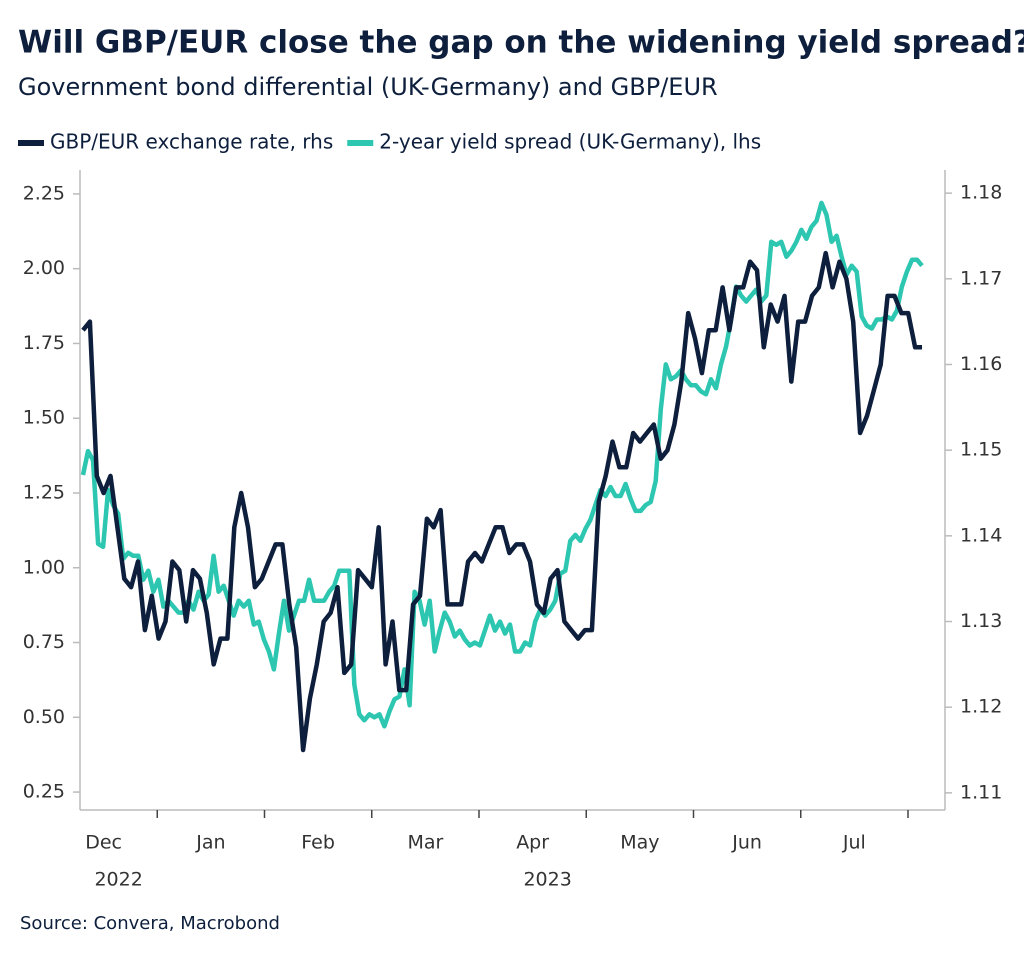 The width and height of the screenshot is (1024, 958). What do you see at coordinates (639, 843) in the screenshot?
I see `x-tick-label: May` at bounding box center [639, 843].